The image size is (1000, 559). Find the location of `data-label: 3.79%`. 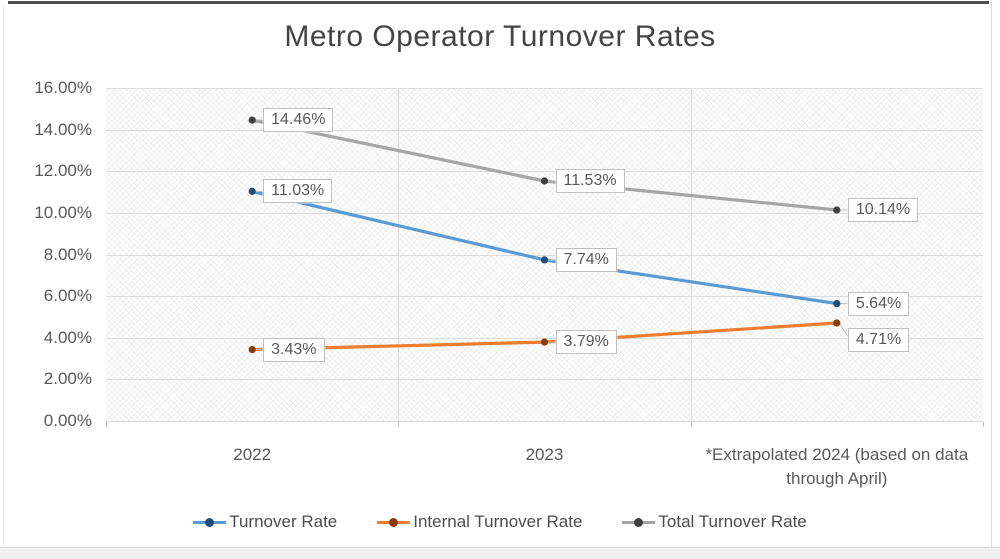

data-label: 3.79% is located at coordinates (586, 342).